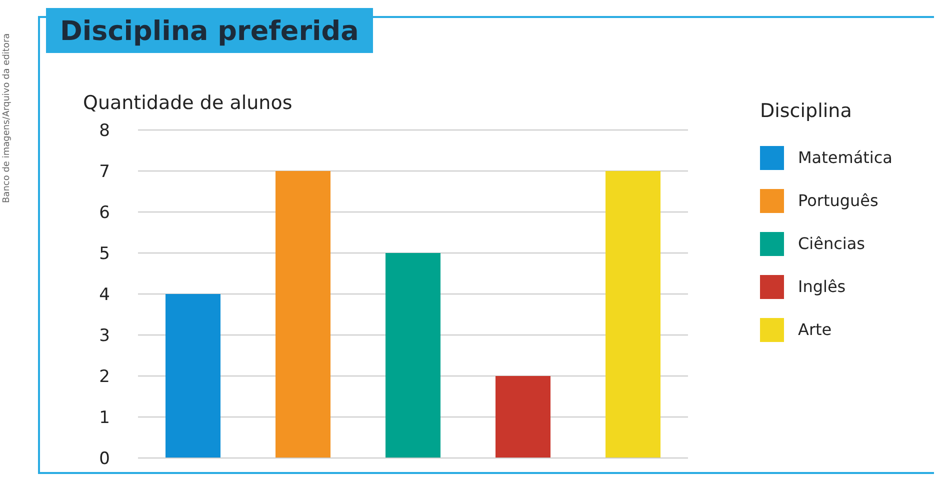  I want to click on y-tick-label: 8, so click(104, 131).